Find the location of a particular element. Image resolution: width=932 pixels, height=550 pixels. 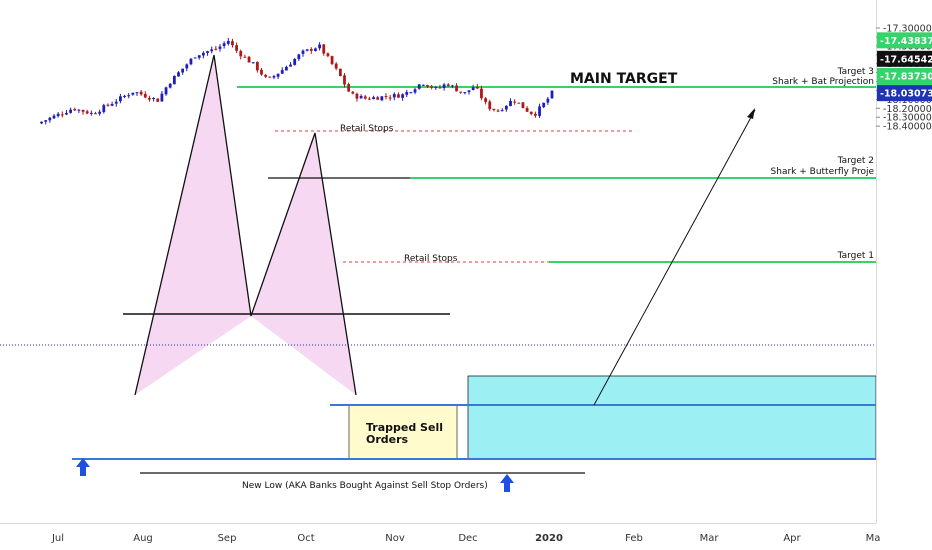

price-tick-label: -18.40000 is located at coordinates (907, 127).